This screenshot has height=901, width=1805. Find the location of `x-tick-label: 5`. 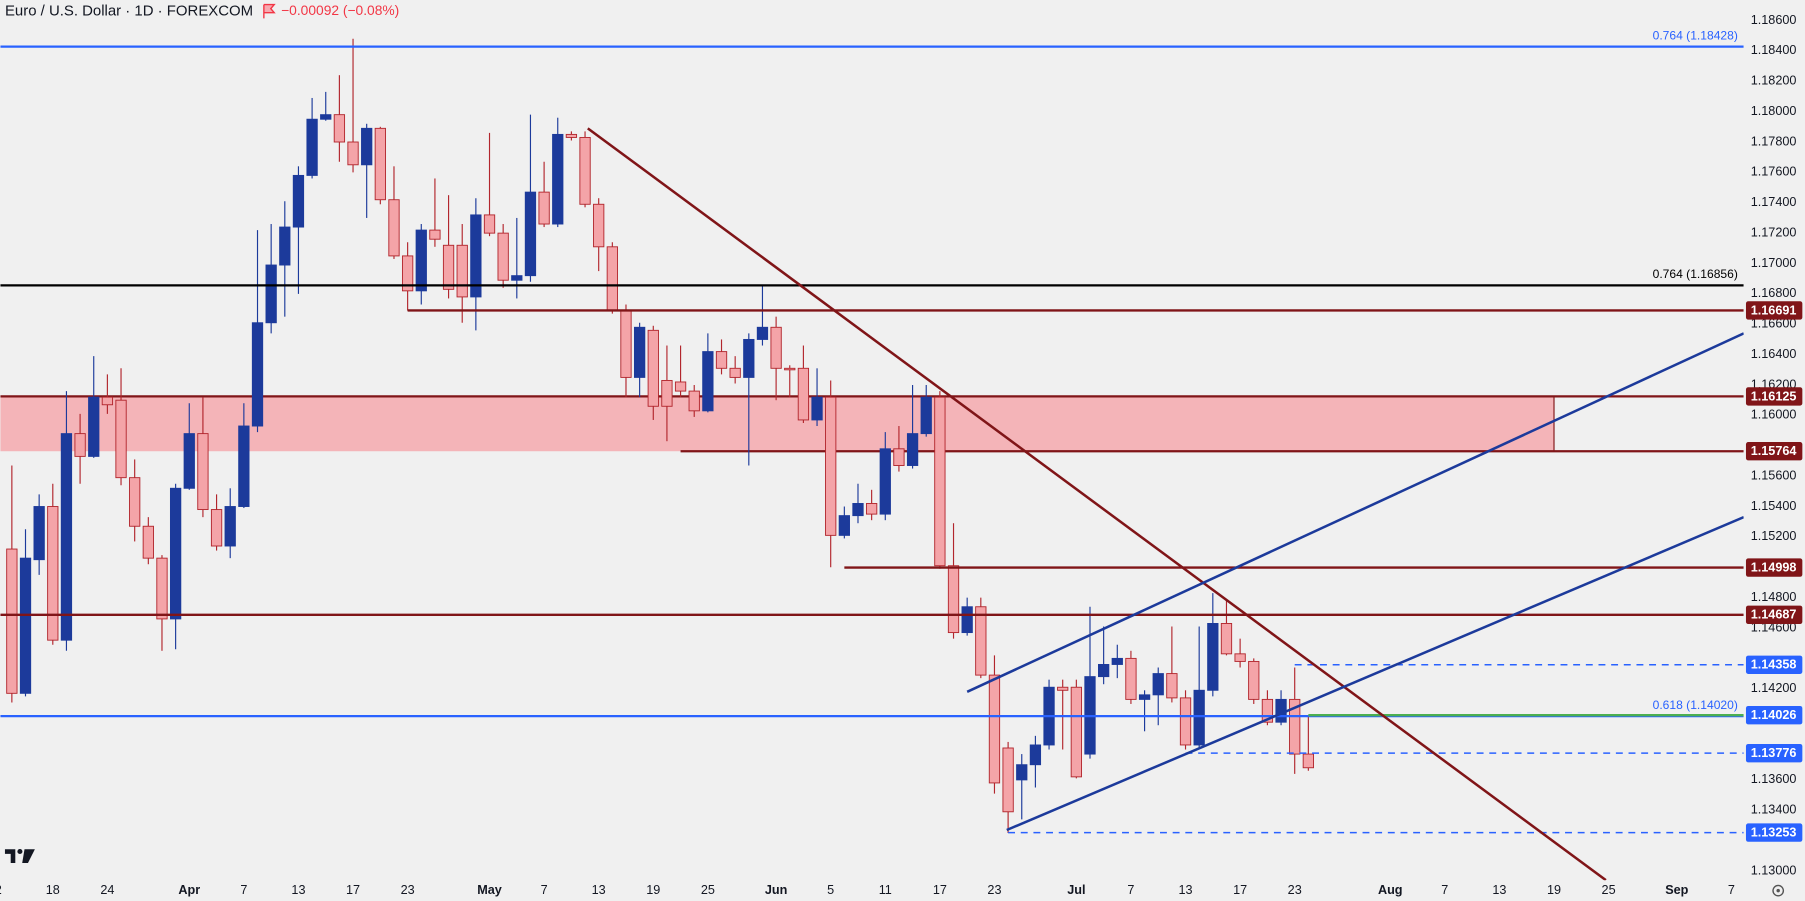

x-tick-label: 5 is located at coordinates (830, 890).